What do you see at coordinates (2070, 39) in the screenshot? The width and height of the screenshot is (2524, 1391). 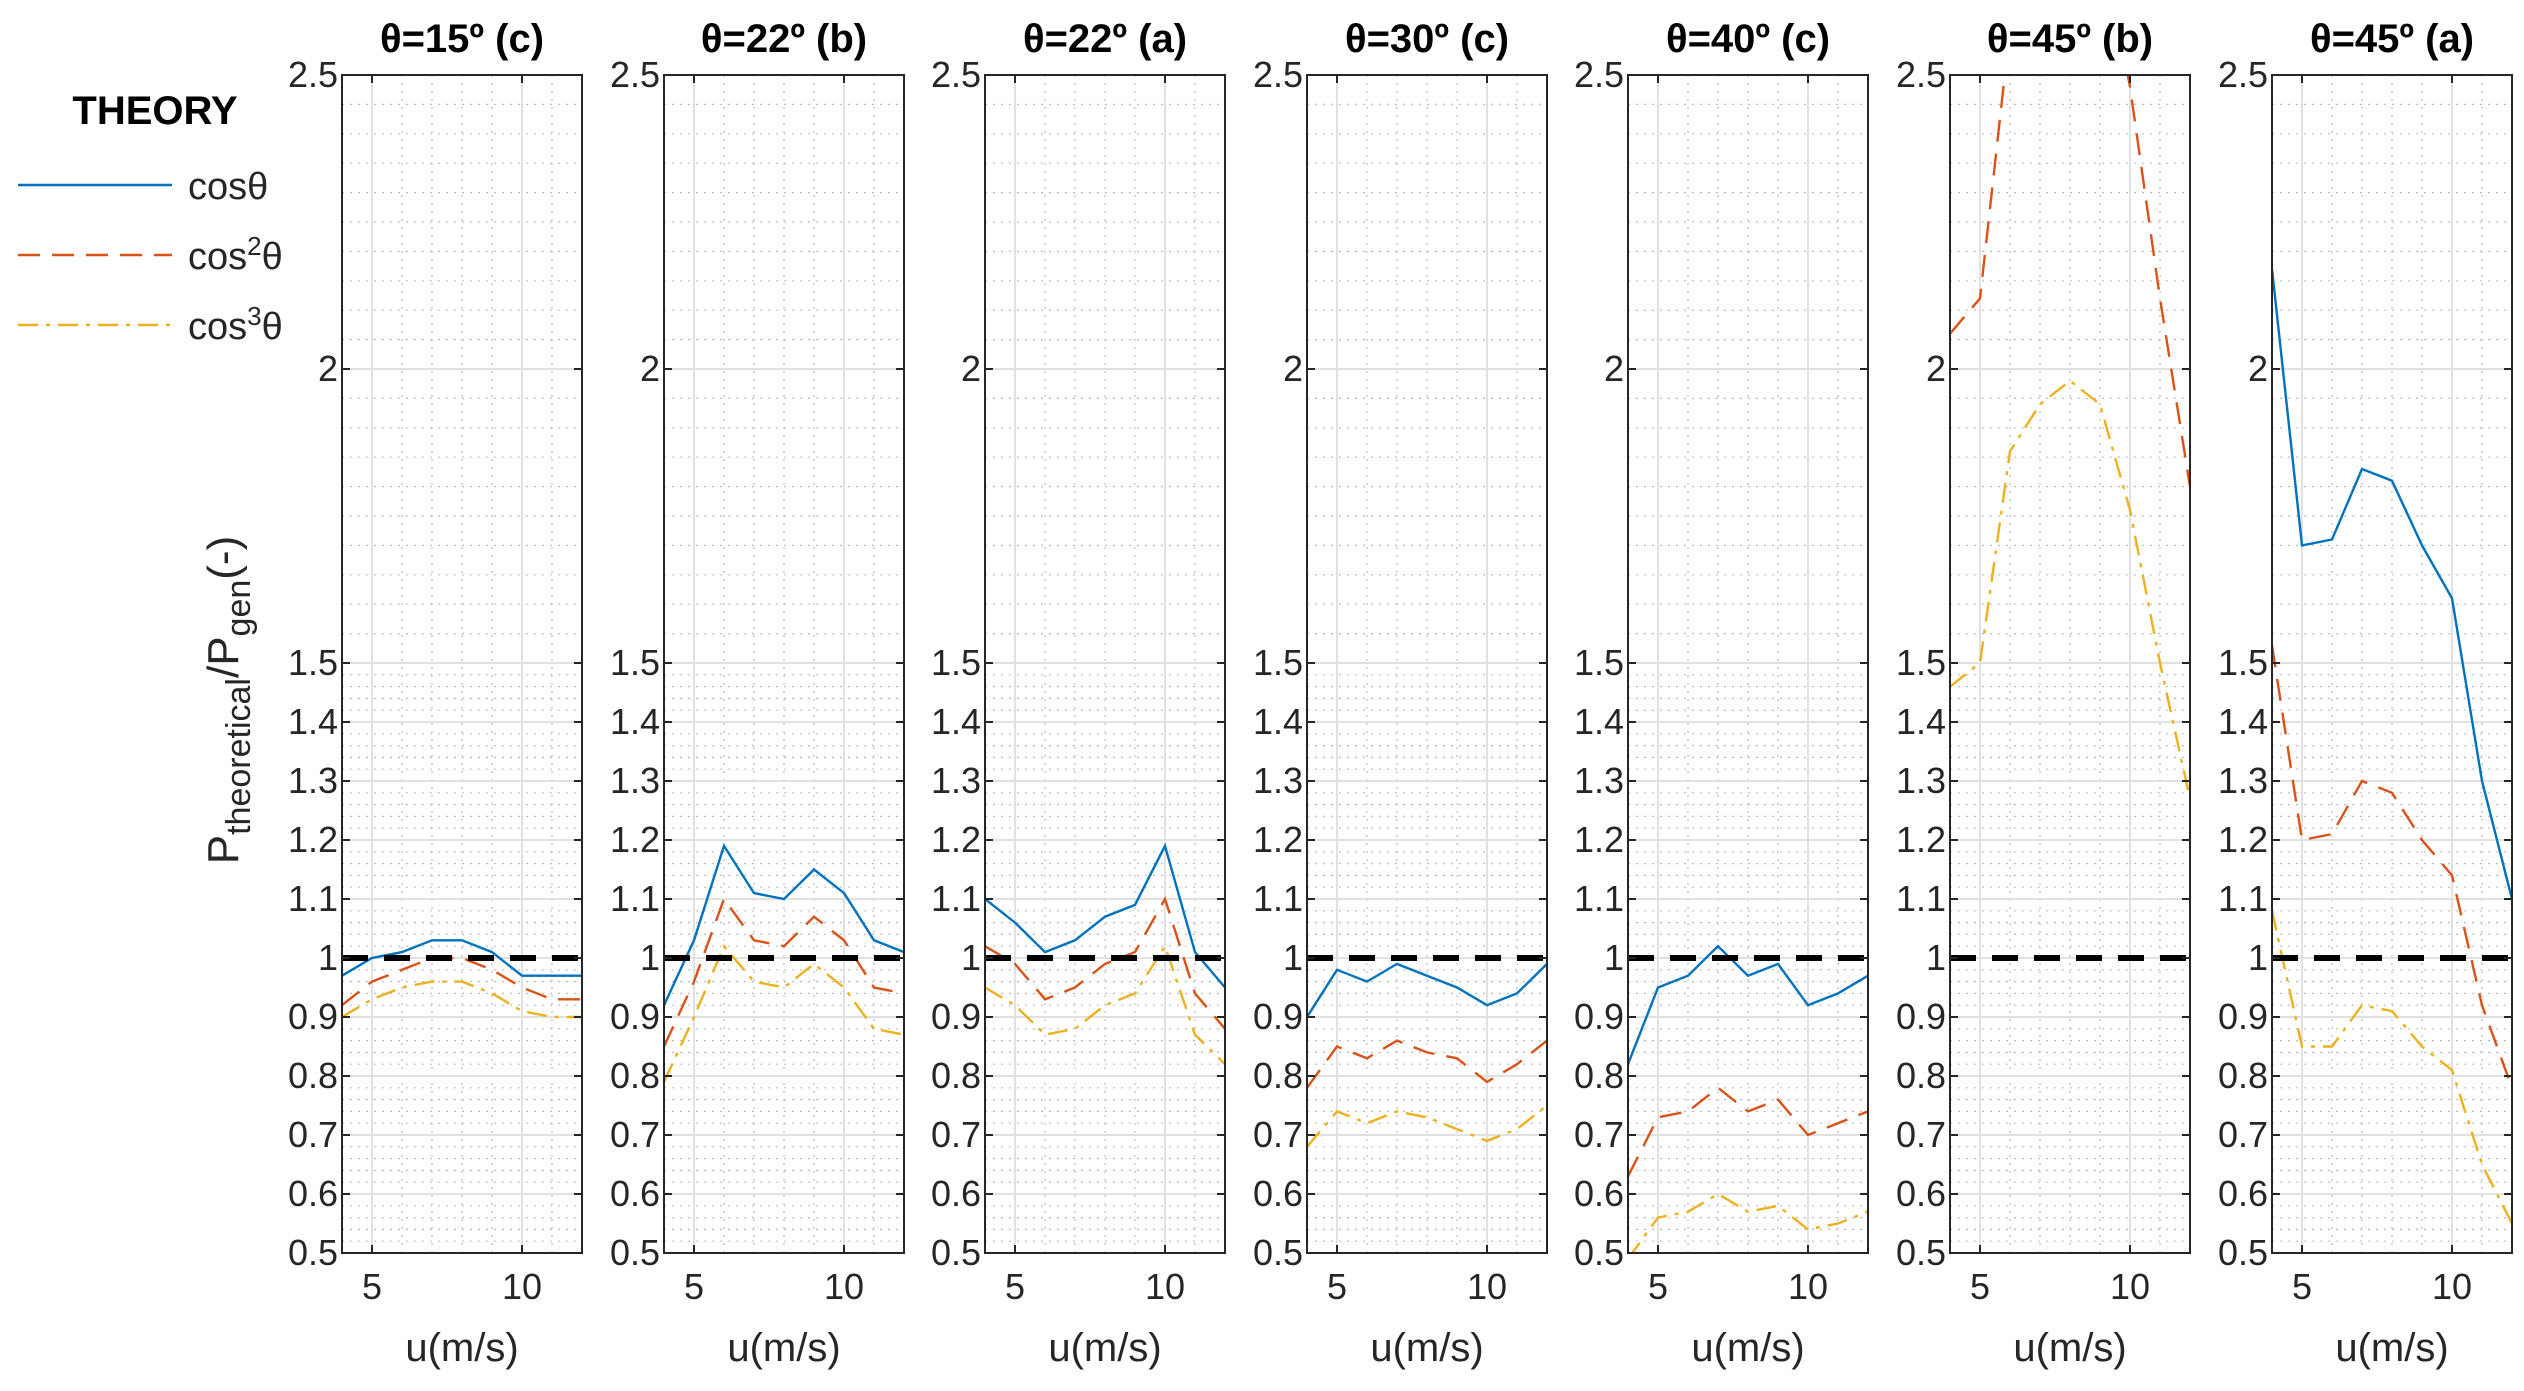 I see `panel-title: θ=45º (b)` at bounding box center [2070, 39].